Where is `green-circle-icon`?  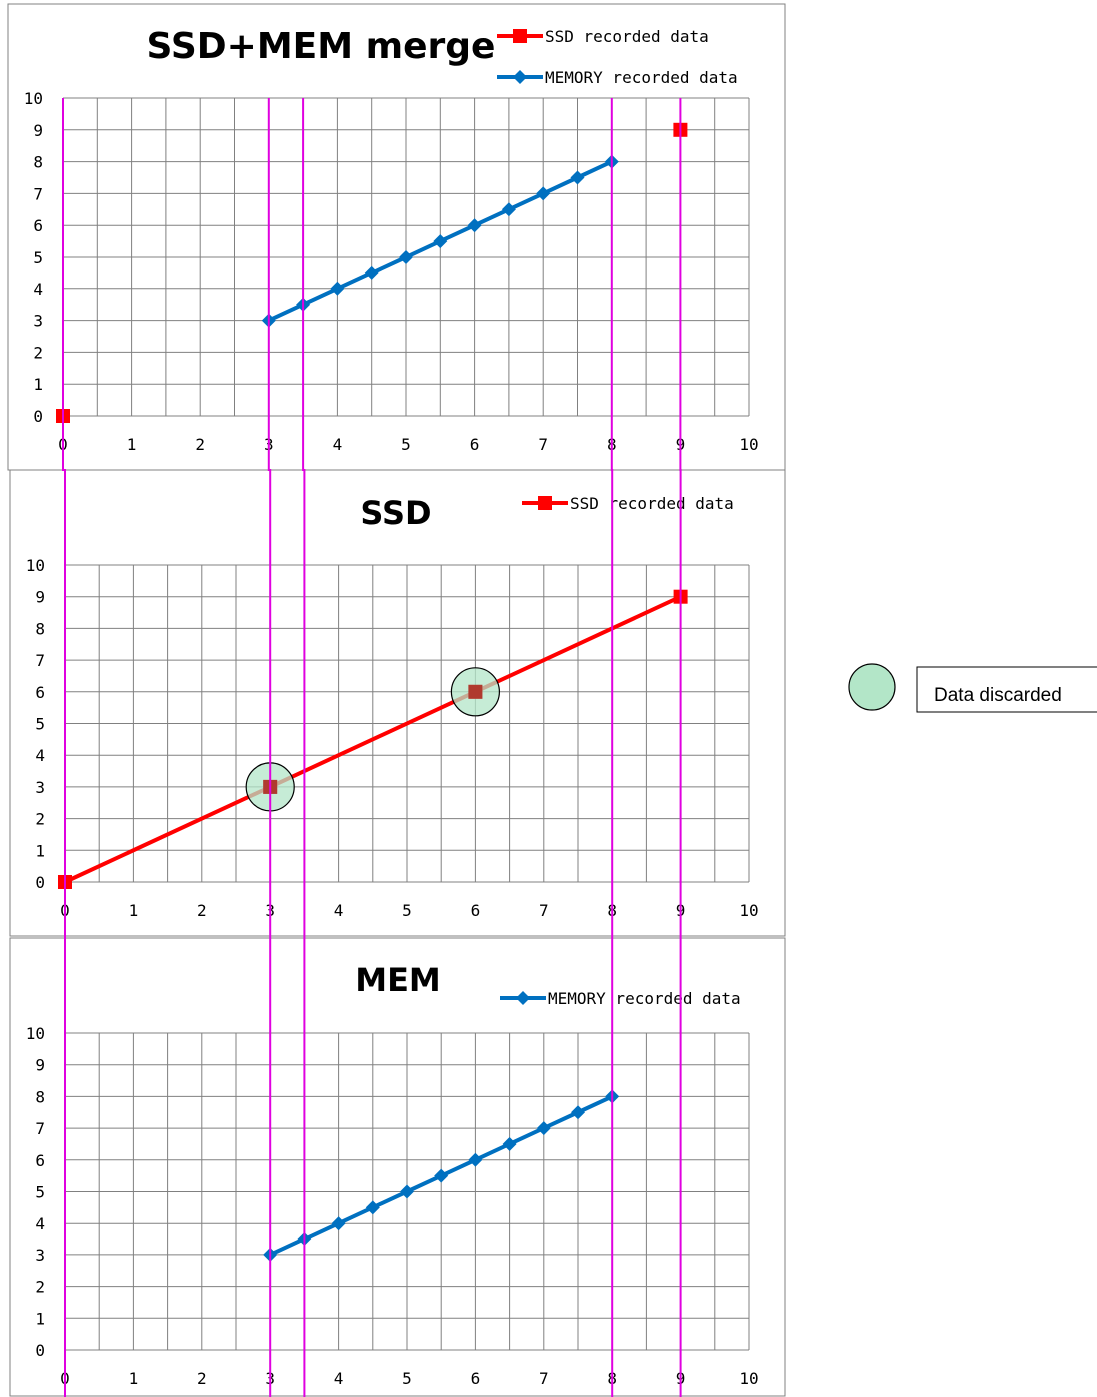 green-circle-icon is located at coordinates (872, 687).